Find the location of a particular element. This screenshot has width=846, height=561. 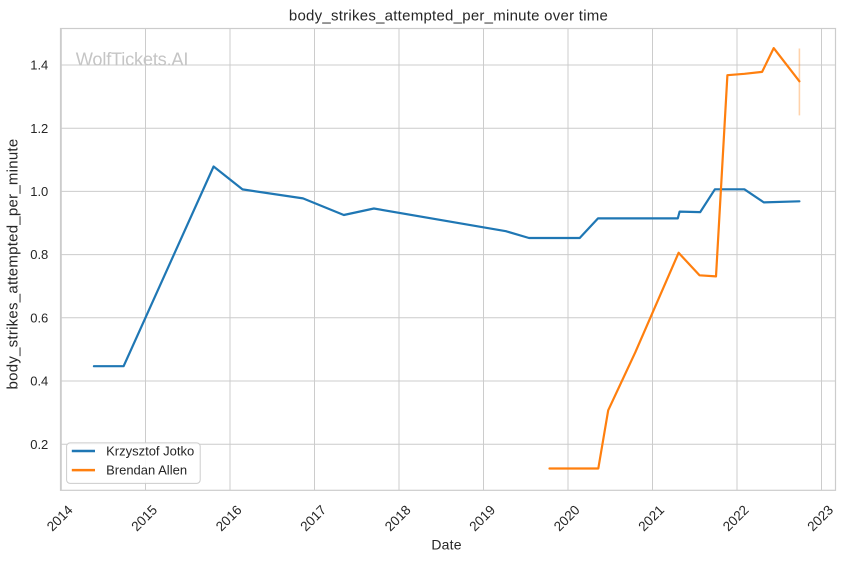

svg-text:body_strikes_attempted_per_min: body_strikes_attempted_per_minute is located at coordinates (13, 264).